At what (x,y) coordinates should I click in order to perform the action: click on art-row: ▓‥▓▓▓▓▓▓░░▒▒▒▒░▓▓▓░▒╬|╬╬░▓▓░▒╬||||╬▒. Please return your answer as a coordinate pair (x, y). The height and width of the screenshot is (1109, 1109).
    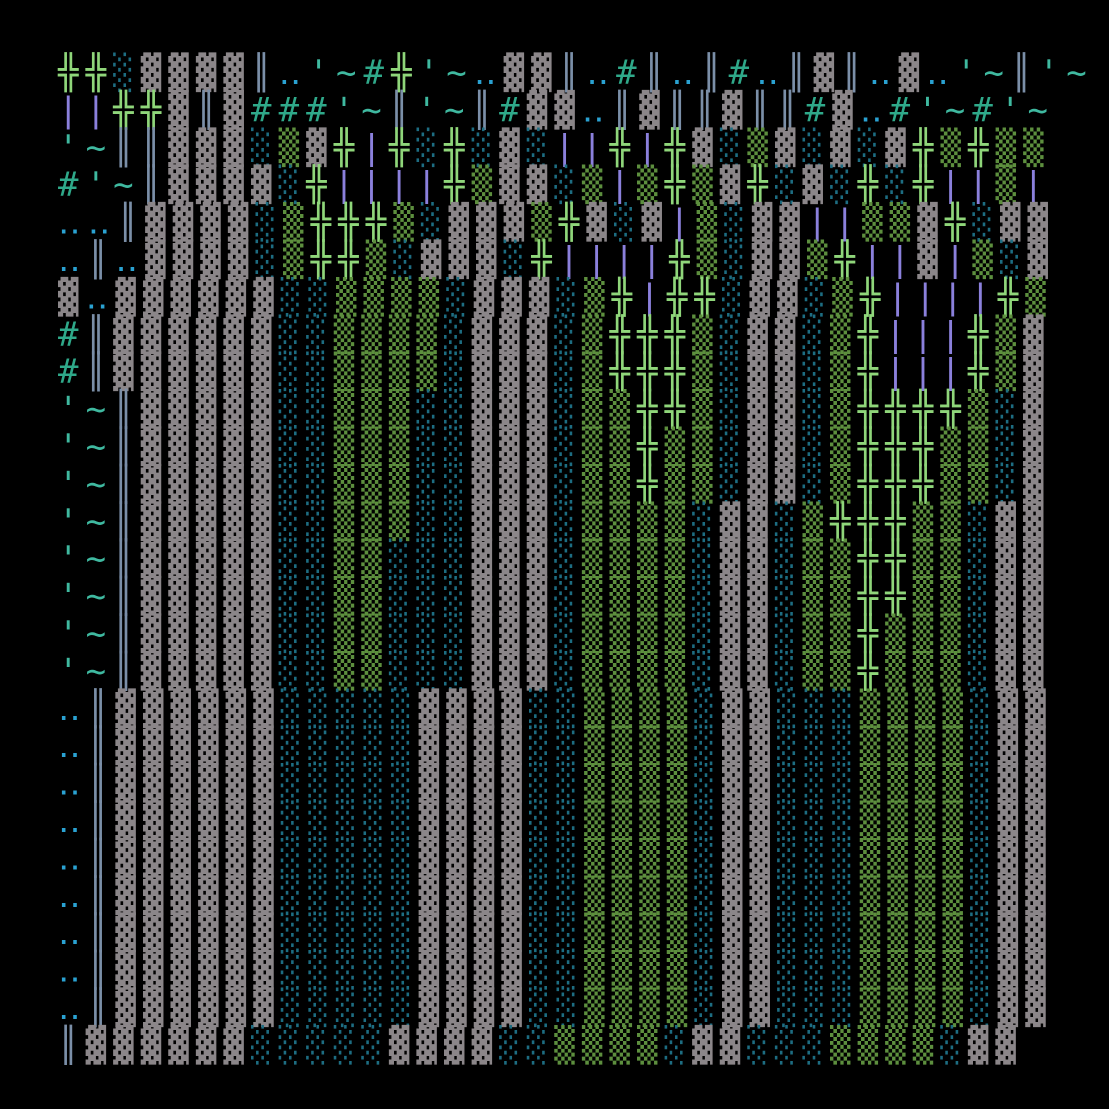
    Looking at the image, I should click on (555, 296).